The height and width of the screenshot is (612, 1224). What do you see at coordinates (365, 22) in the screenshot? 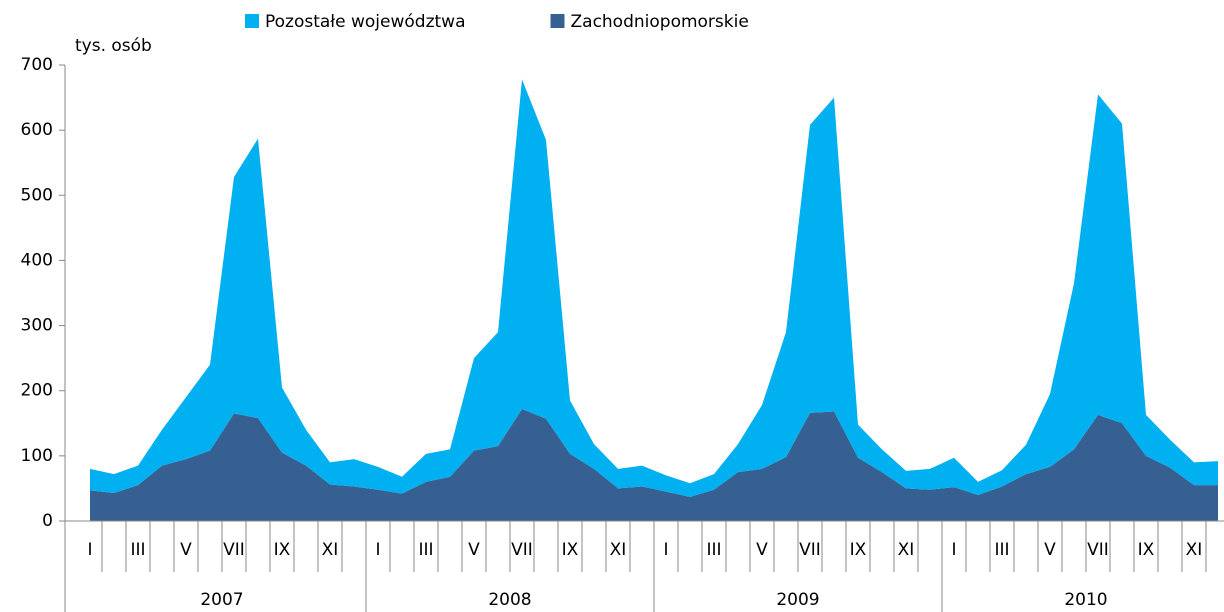
I see `legend-label: Pozostałe województwa` at bounding box center [365, 22].